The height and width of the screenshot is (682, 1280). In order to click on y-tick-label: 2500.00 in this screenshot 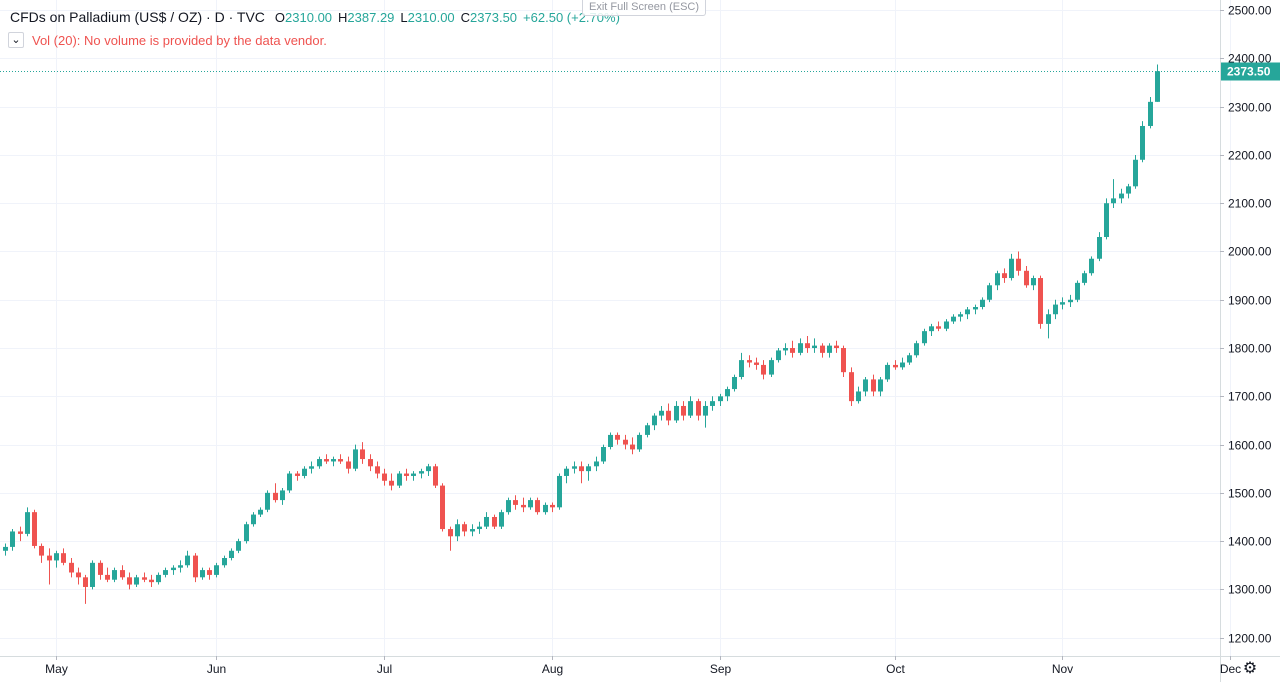, I will do `click(1250, 11)`.